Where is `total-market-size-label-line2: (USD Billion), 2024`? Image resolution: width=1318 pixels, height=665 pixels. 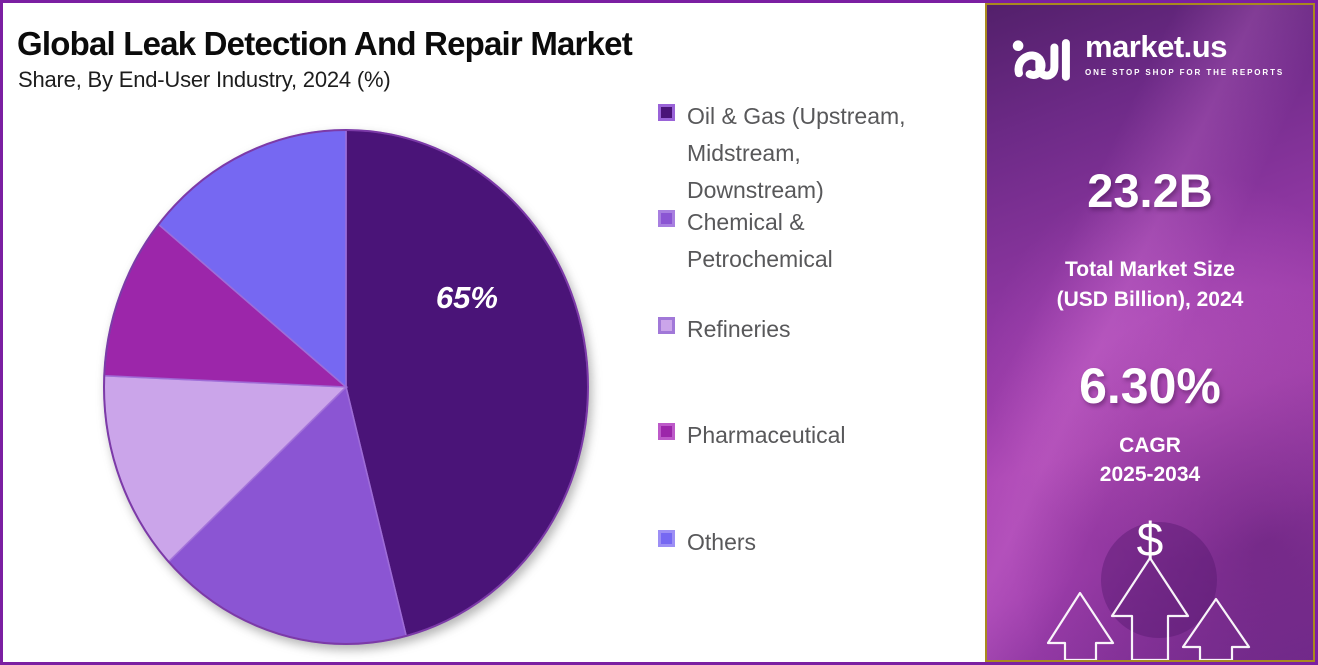
total-market-size-label-line2: (USD Billion), 2024 is located at coordinates (1150, 299).